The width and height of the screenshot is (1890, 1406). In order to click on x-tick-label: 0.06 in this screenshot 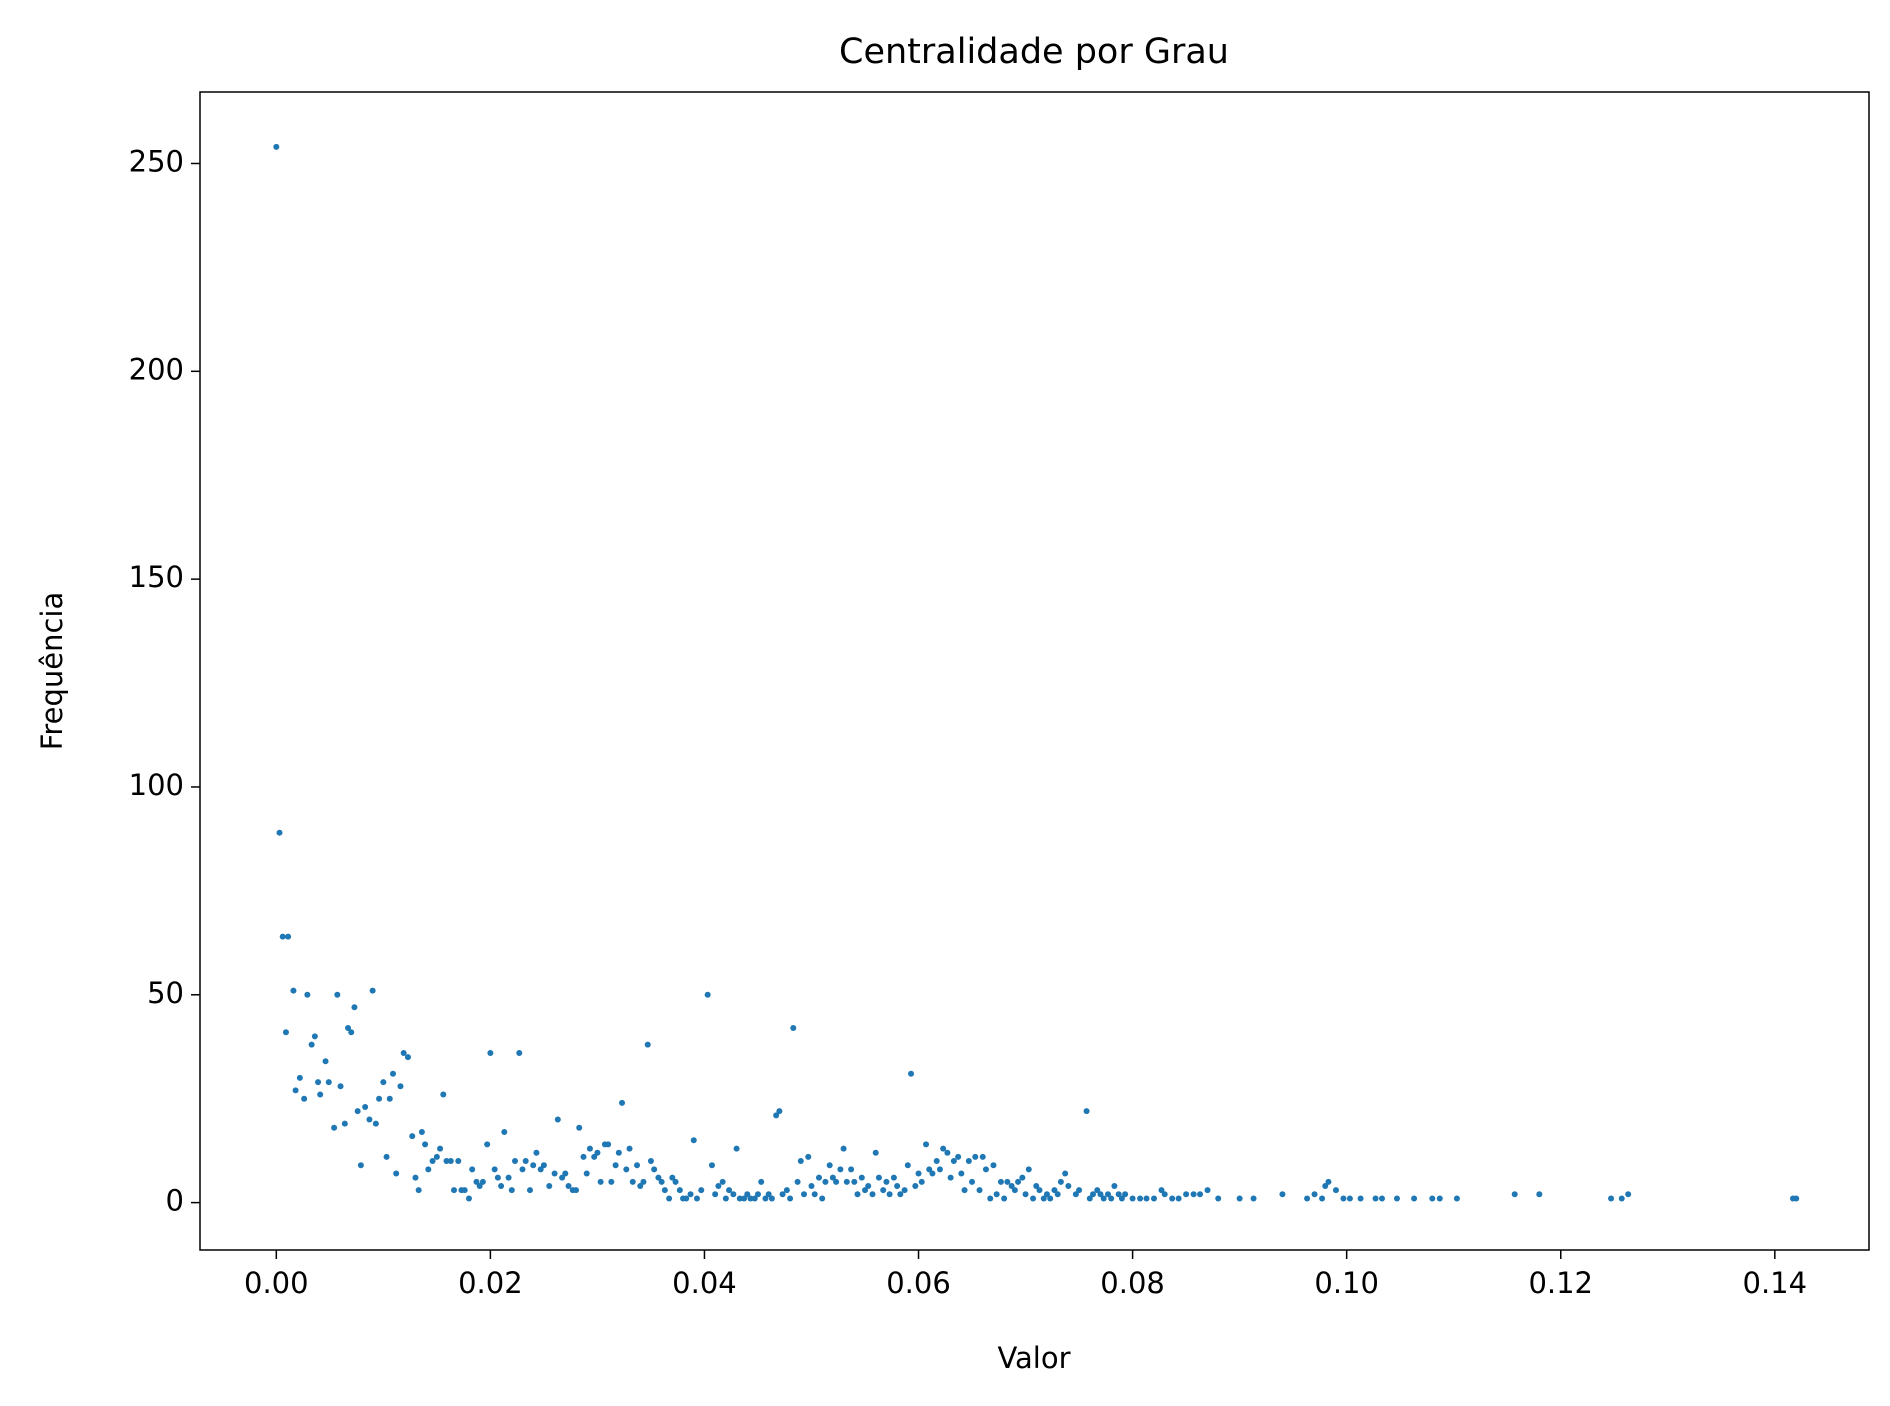, I will do `click(918, 1283)`.